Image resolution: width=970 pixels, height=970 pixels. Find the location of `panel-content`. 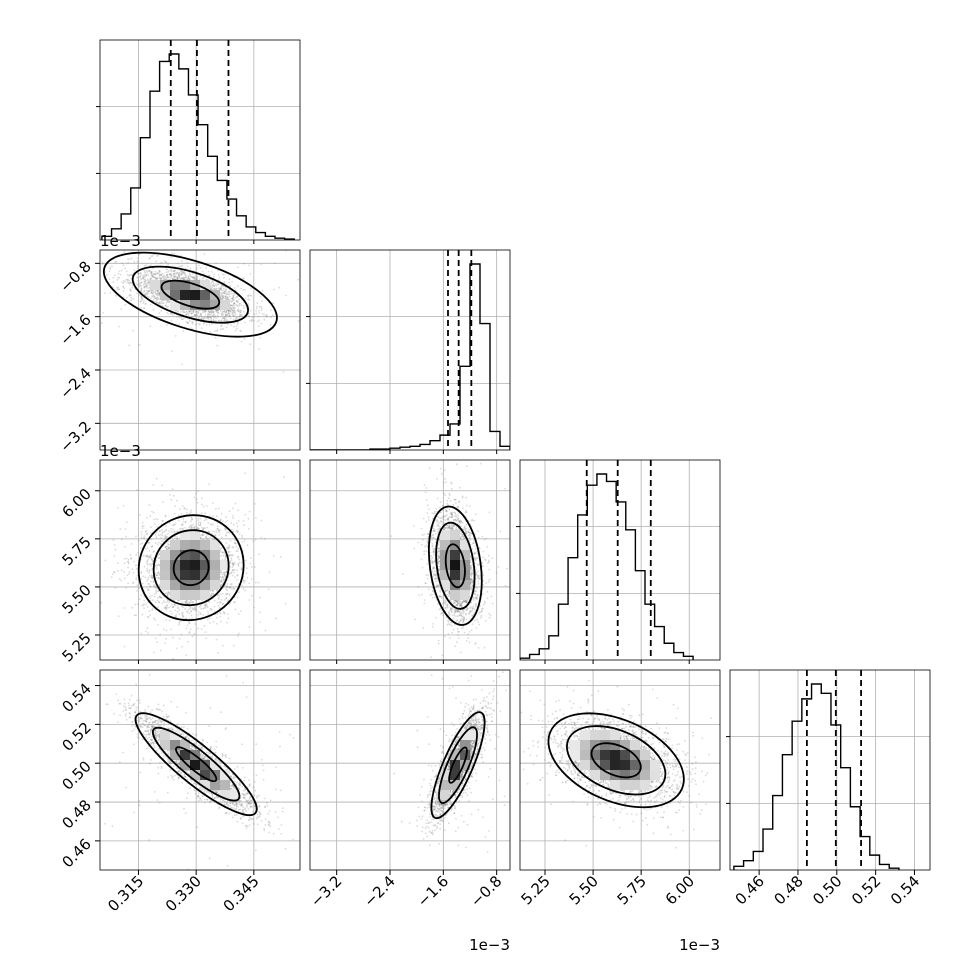

panel-content is located at coordinates (200, 350).